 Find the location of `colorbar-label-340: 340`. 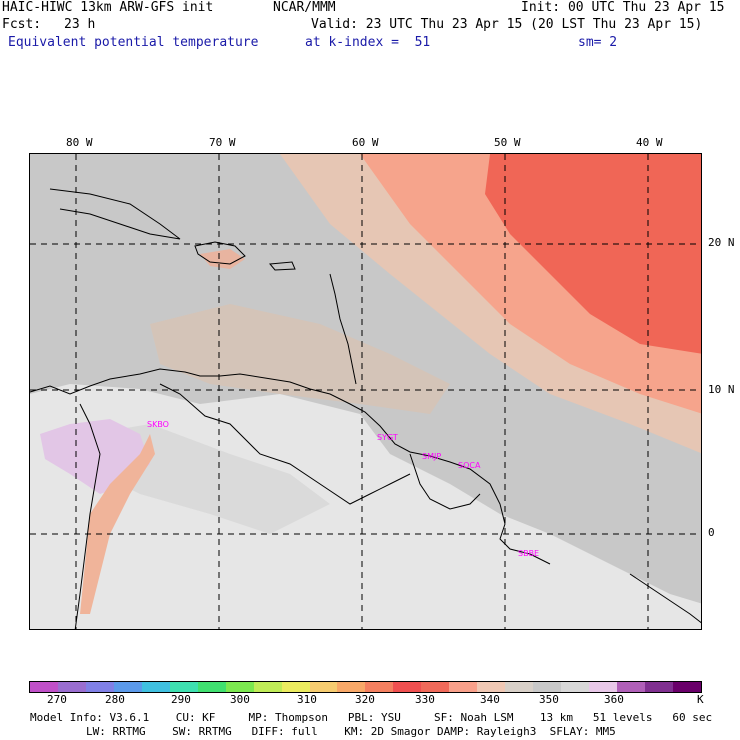

colorbar-label-340: 340 is located at coordinates (490, 699).